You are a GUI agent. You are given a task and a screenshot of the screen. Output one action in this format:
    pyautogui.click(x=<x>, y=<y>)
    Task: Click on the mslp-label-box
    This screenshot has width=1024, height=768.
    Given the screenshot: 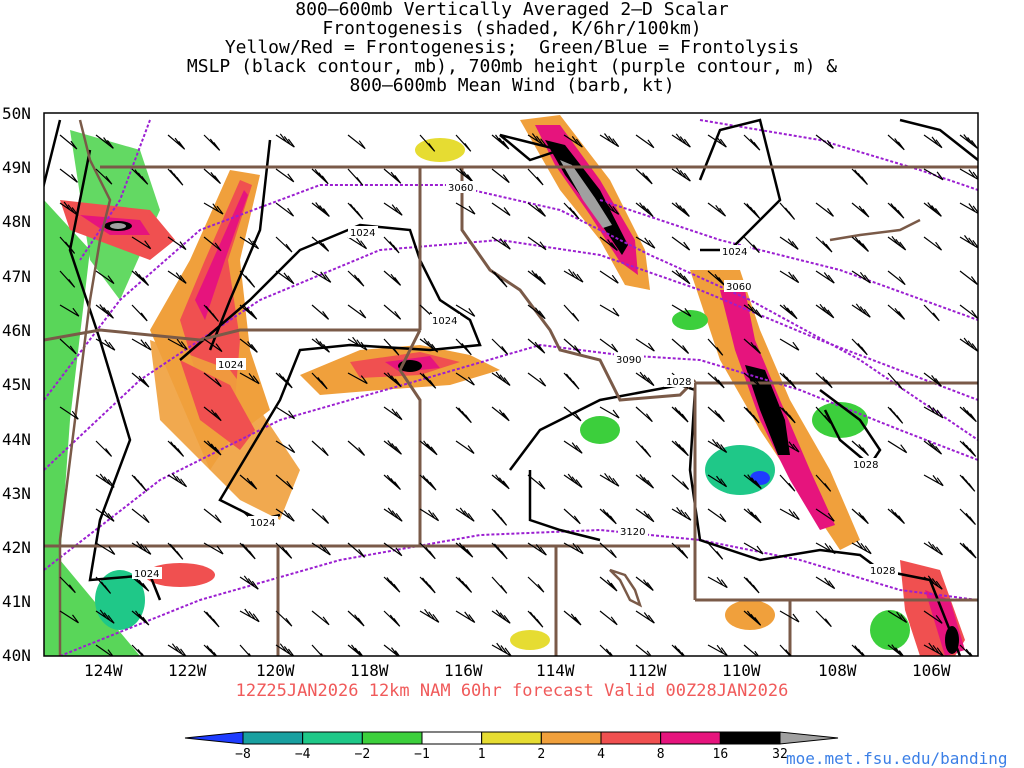 What is the action you would take?
    pyautogui.click(x=866, y=464)
    